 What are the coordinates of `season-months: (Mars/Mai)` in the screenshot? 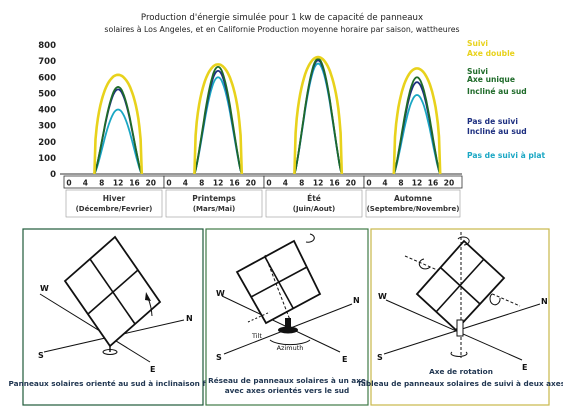 It's located at (214, 209).